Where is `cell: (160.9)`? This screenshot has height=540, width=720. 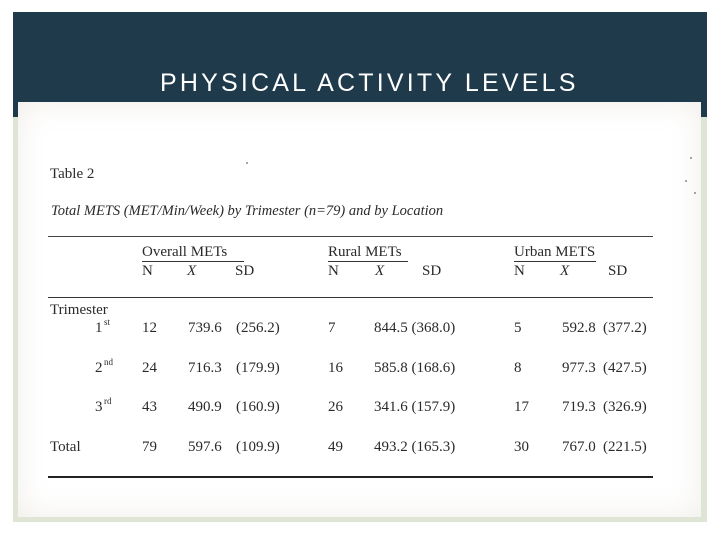
cell: (160.9) is located at coordinates (258, 407).